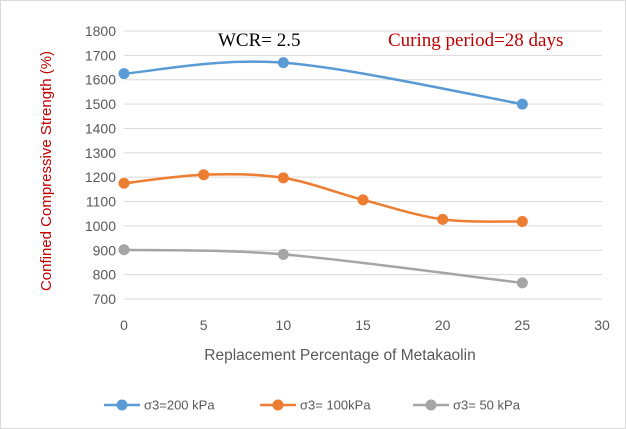  Describe the element at coordinates (339, 355) in the screenshot. I see `x-axis-title: Replacement Percentage of Metakaolin` at that location.